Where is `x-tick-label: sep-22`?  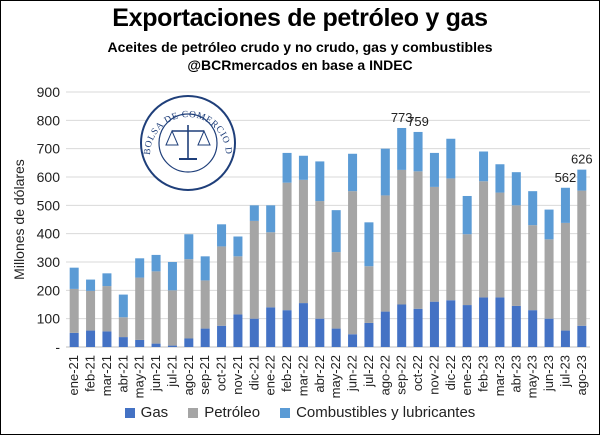 x-tick-label: sep-22 is located at coordinates (401, 375).